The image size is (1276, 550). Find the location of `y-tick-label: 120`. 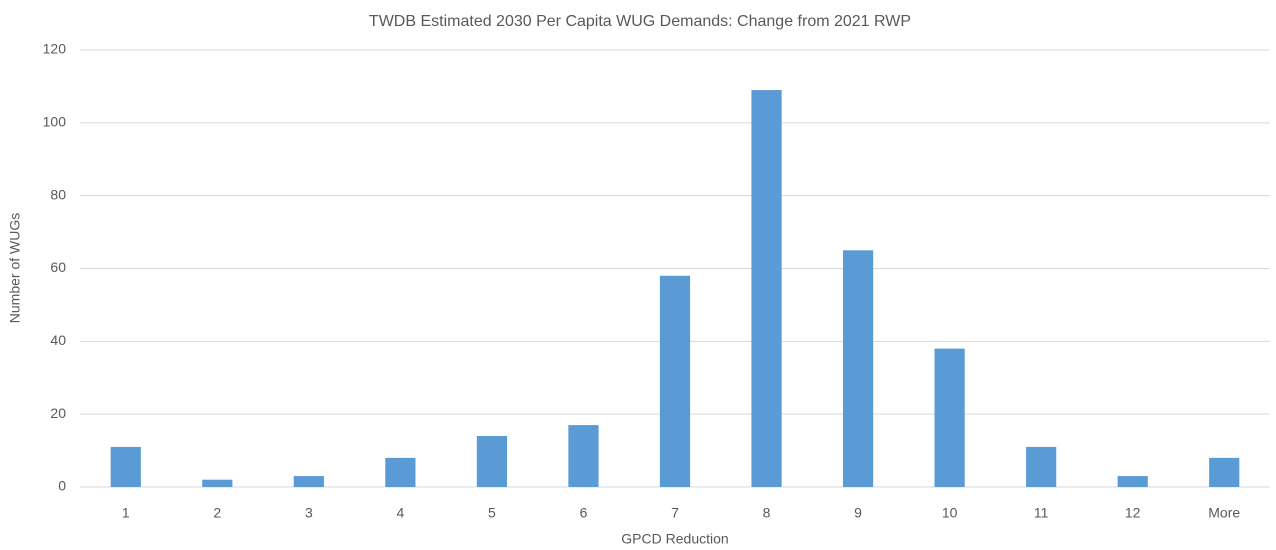

y-tick-label: 120 is located at coordinates (55, 49).